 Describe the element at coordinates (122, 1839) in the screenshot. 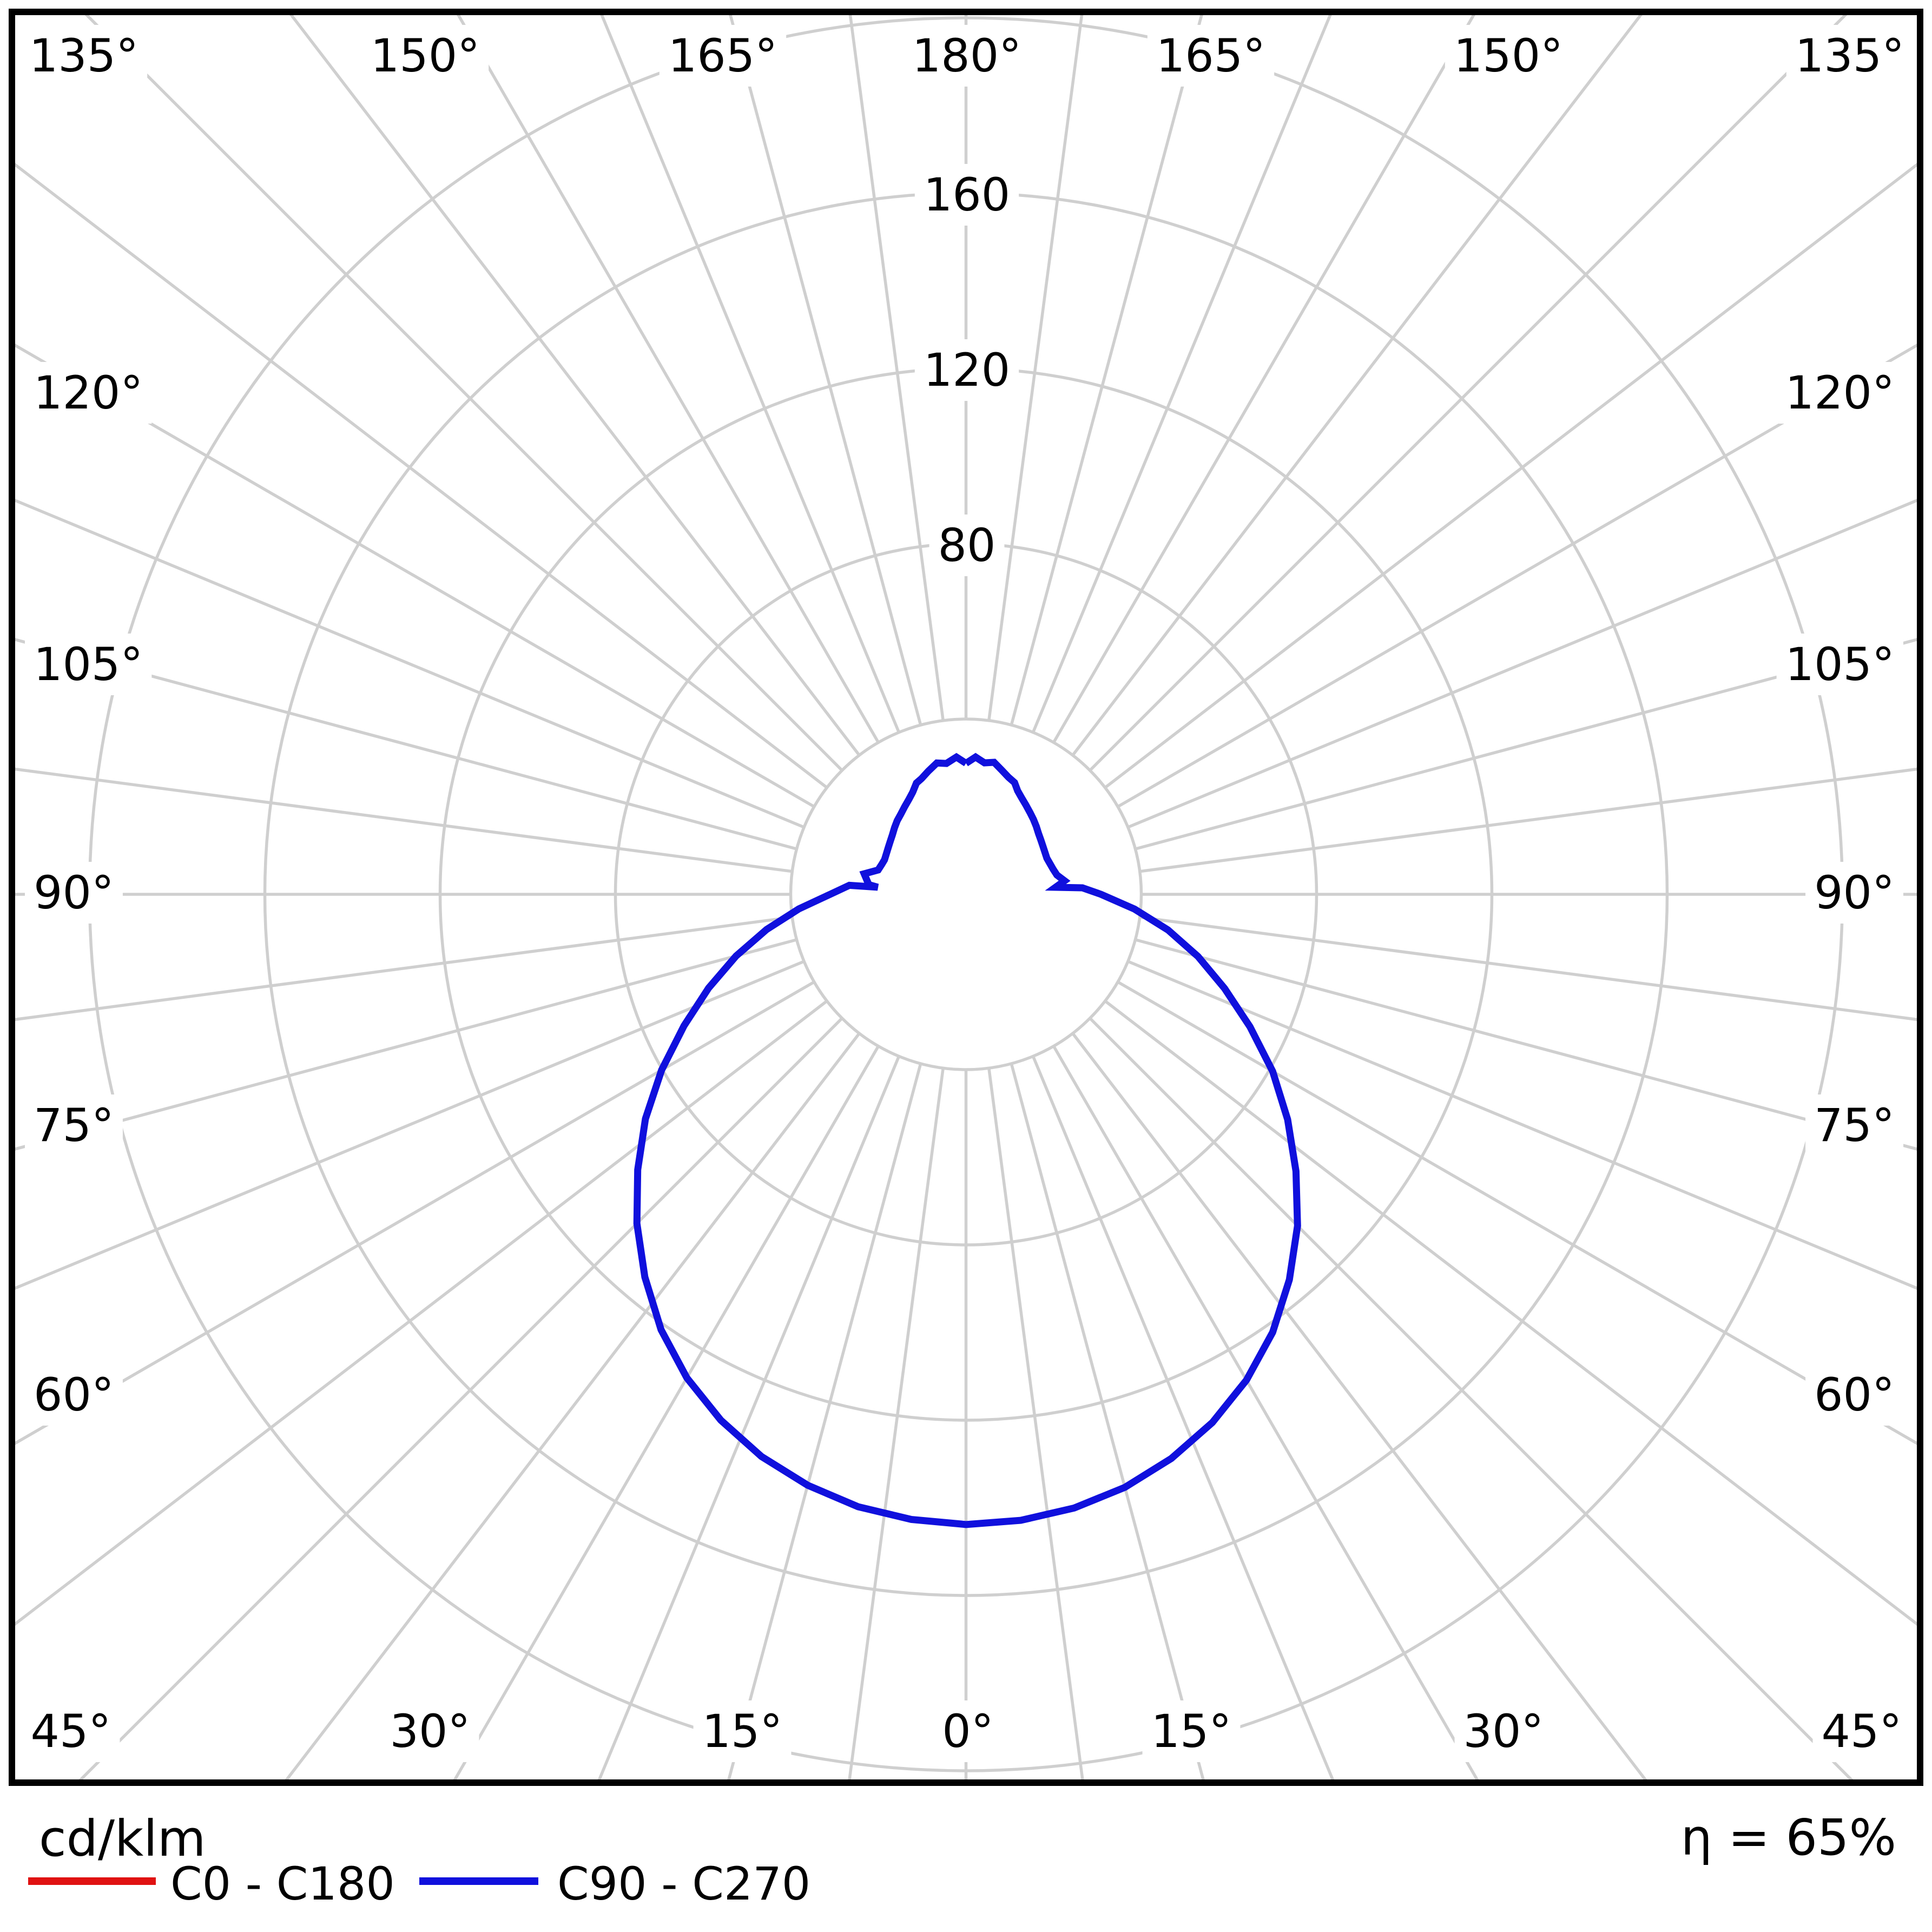

I see `unit-label: cd/klm` at that location.